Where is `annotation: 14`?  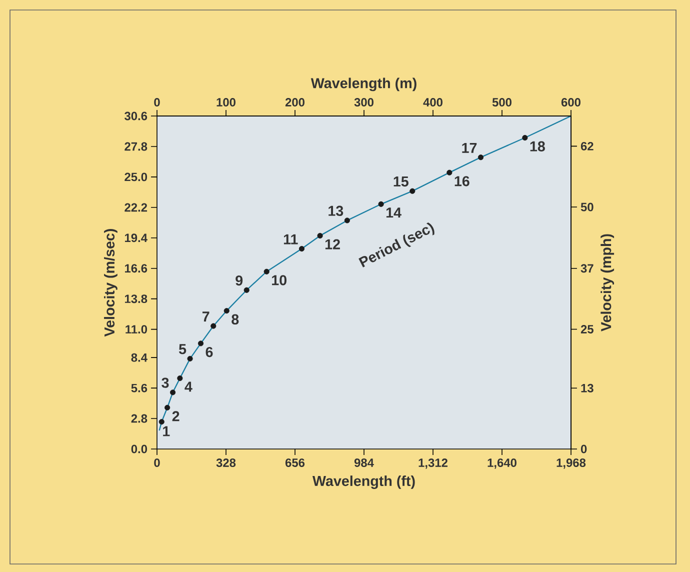 annotation: 14 is located at coordinates (394, 213).